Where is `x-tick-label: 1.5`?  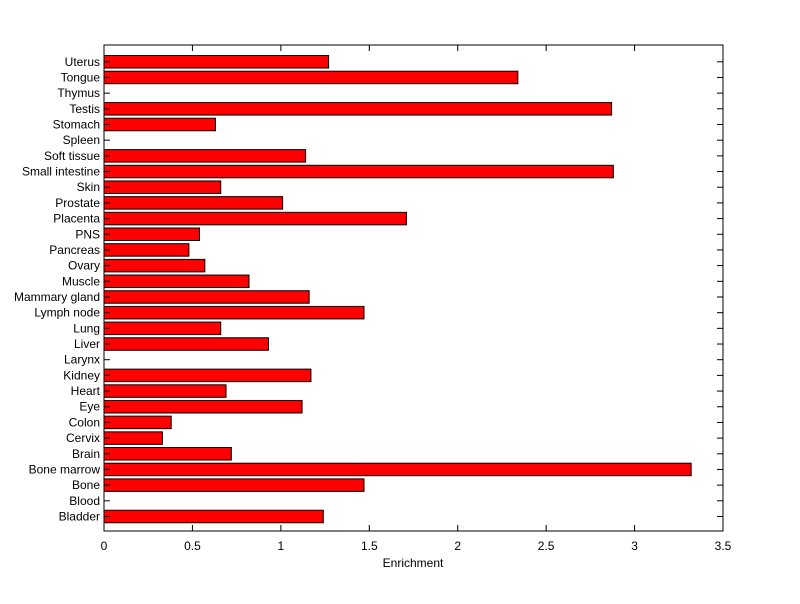
x-tick-label: 1.5 is located at coordinates (369, 546).